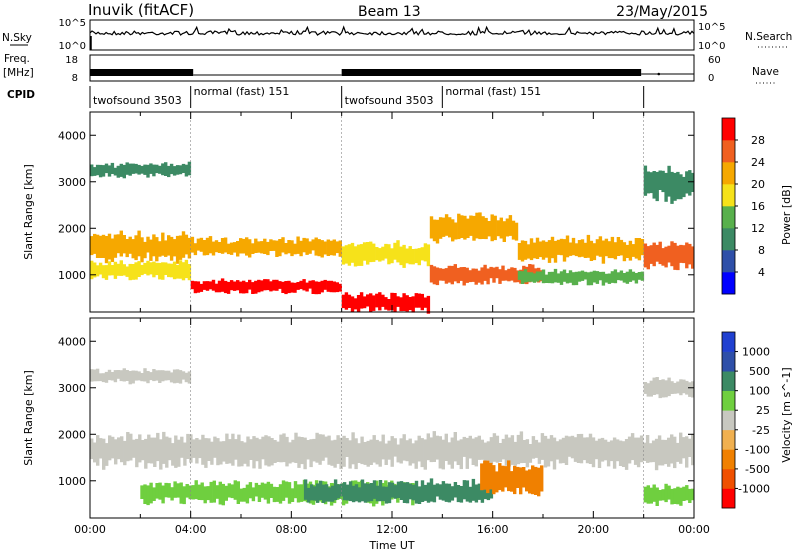 This screenshot has height=554, width=800. I want to click on colorbar-tick-label: 28, so click(758, 140).